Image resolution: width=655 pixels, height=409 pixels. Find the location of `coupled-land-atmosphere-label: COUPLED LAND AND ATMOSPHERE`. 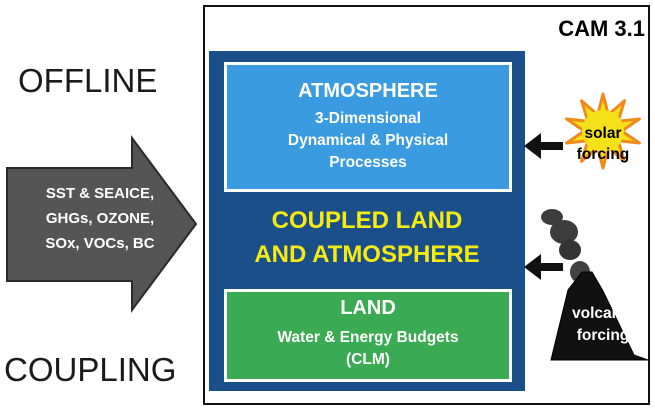

coupled-land-atmosphere-label: COUPLED LAND AND ATMOSPHERE is located at coordinates (367, 237).